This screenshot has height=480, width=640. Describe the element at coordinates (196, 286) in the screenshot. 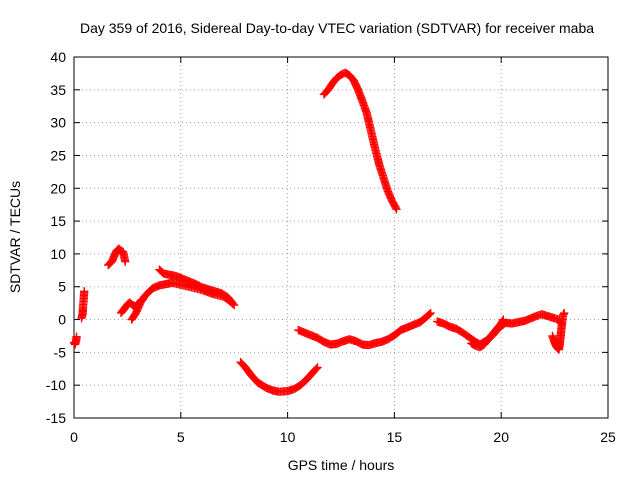

I see `series-seg6` at that location.